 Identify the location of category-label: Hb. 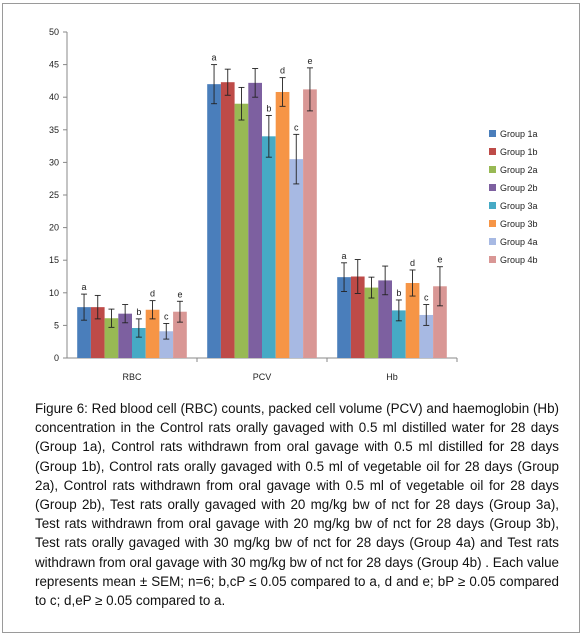
(392, 377).